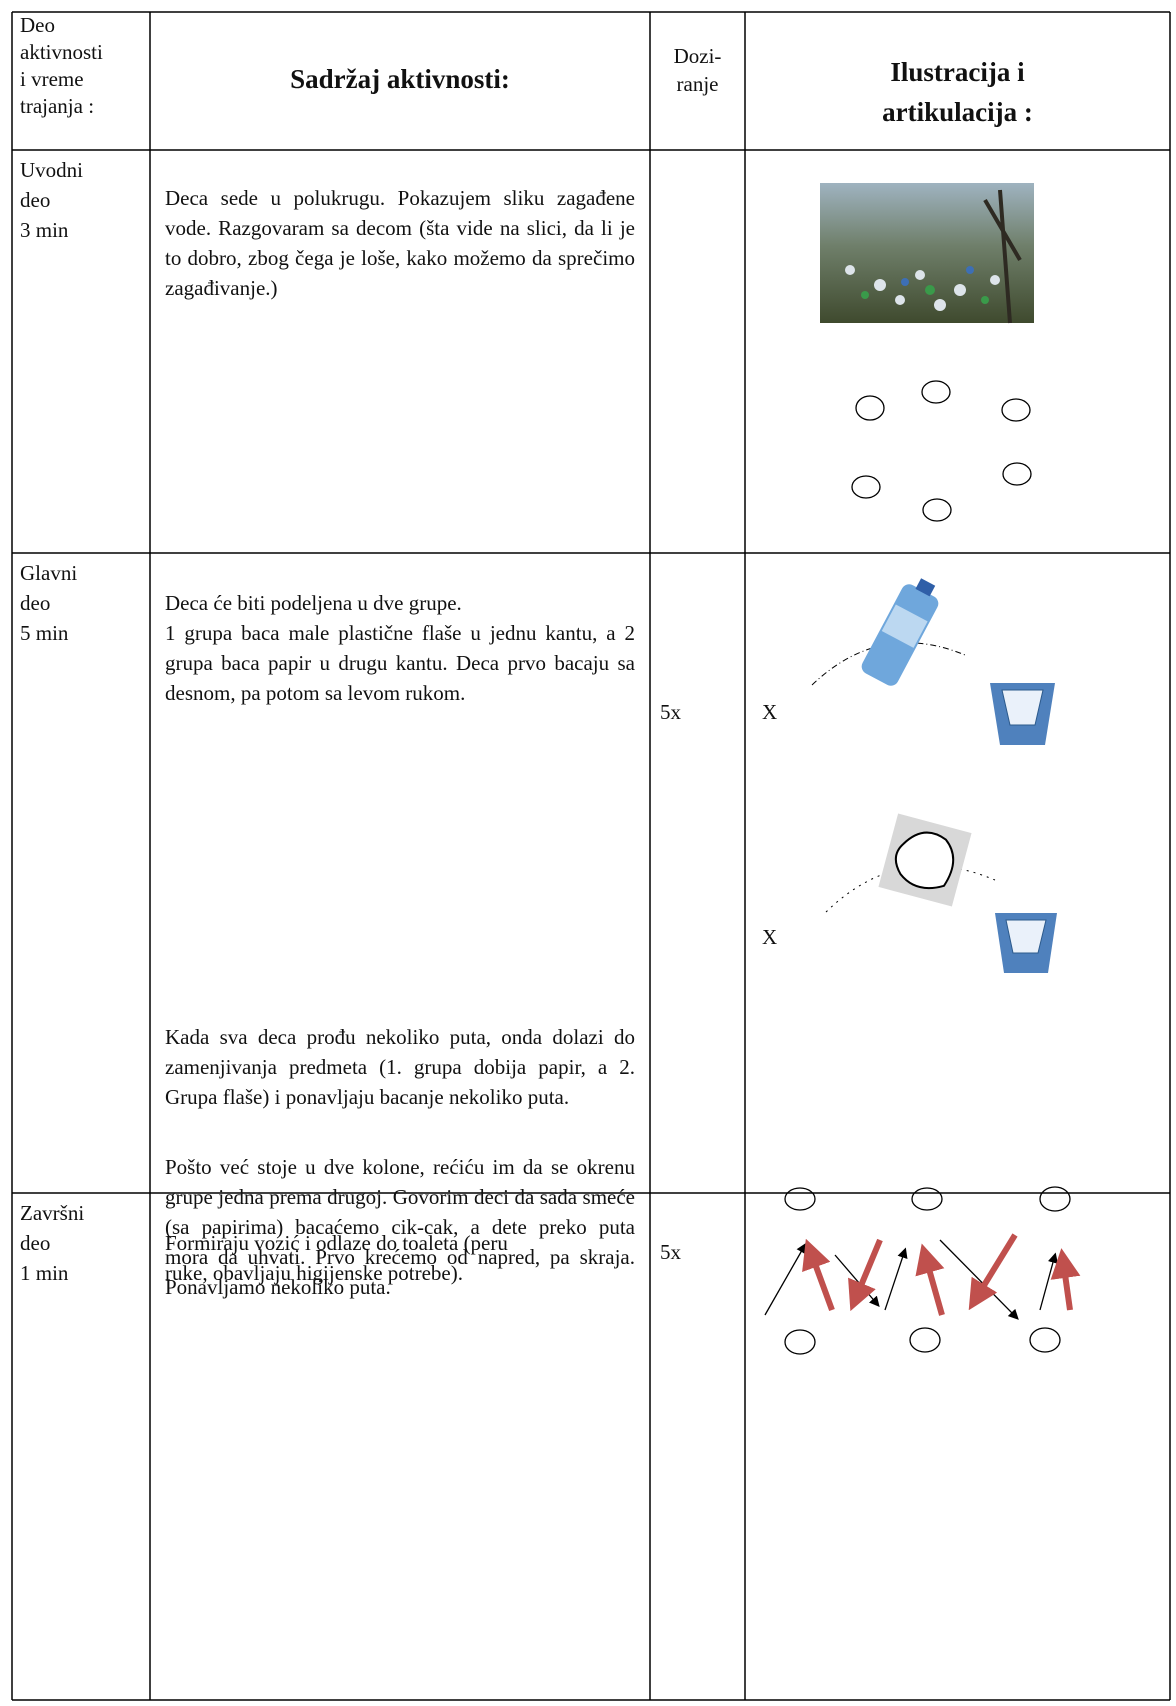 The width and height of the screenshot is (1176, 1706). I want to click on header-cell: Dozi-, so click(697, 56).